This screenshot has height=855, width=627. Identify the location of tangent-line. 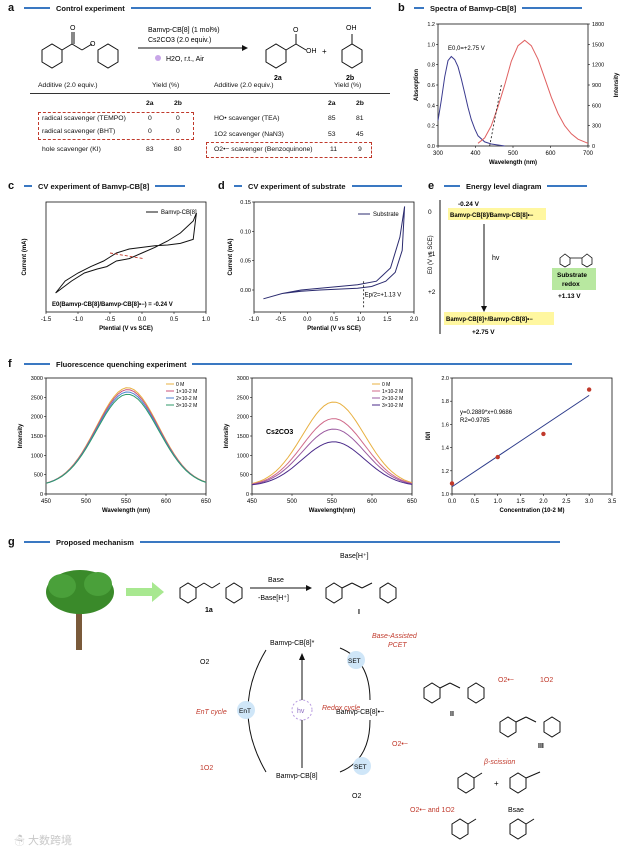
(495, 115).